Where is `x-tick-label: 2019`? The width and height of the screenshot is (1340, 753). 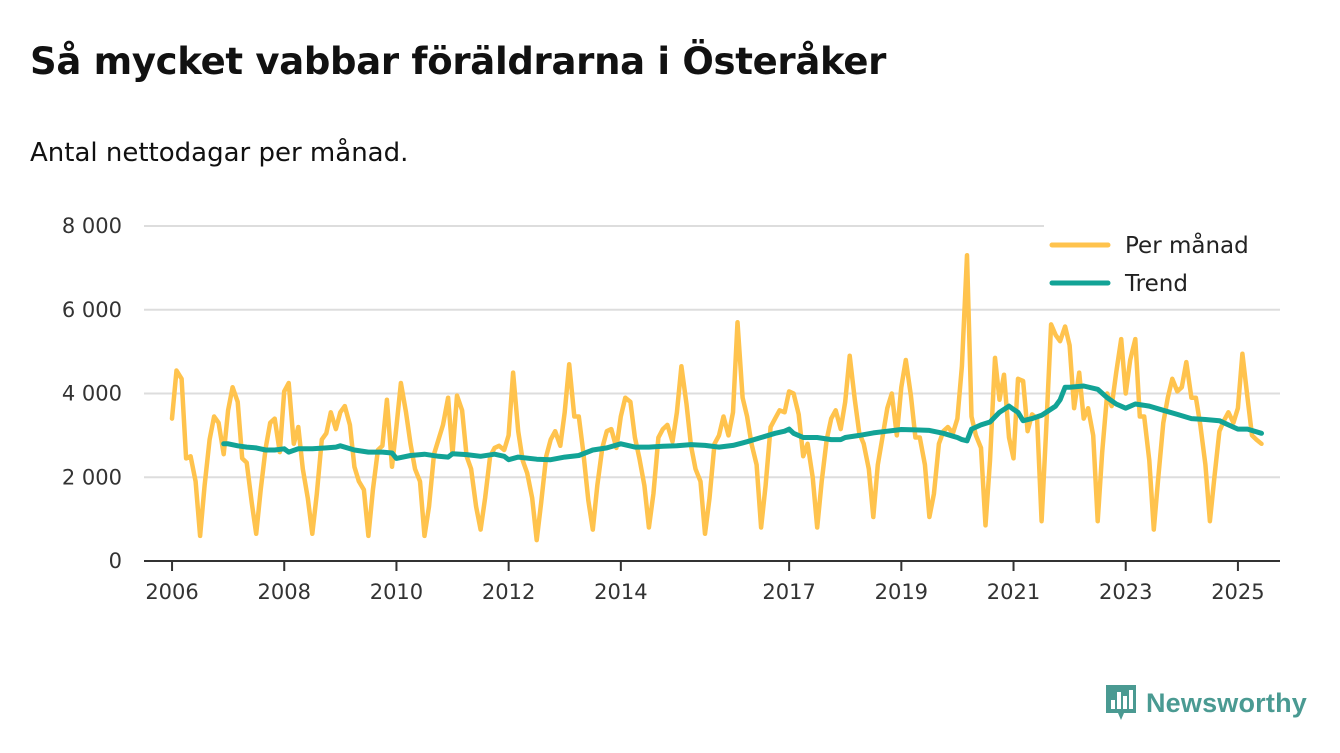 x-tick-label: 2019 is located at coordinates (901, 592).